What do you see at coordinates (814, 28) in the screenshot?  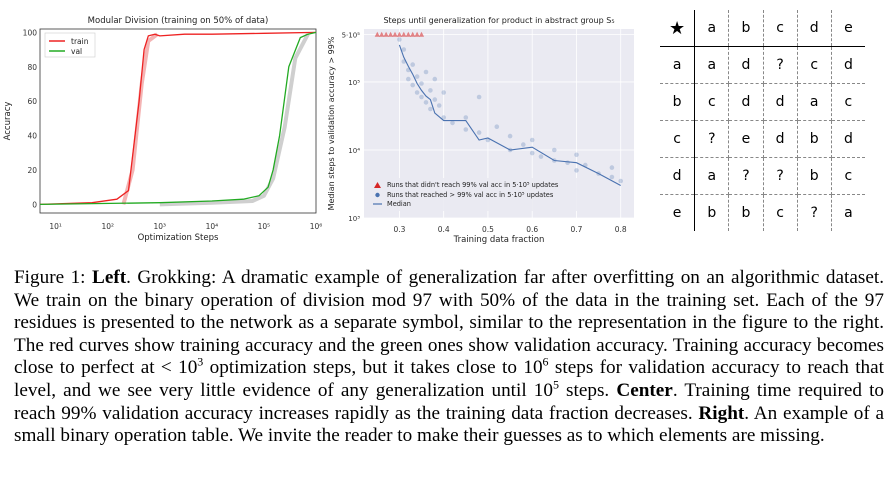 I see `table-header-cell: d` at bounding box center [814, 28].